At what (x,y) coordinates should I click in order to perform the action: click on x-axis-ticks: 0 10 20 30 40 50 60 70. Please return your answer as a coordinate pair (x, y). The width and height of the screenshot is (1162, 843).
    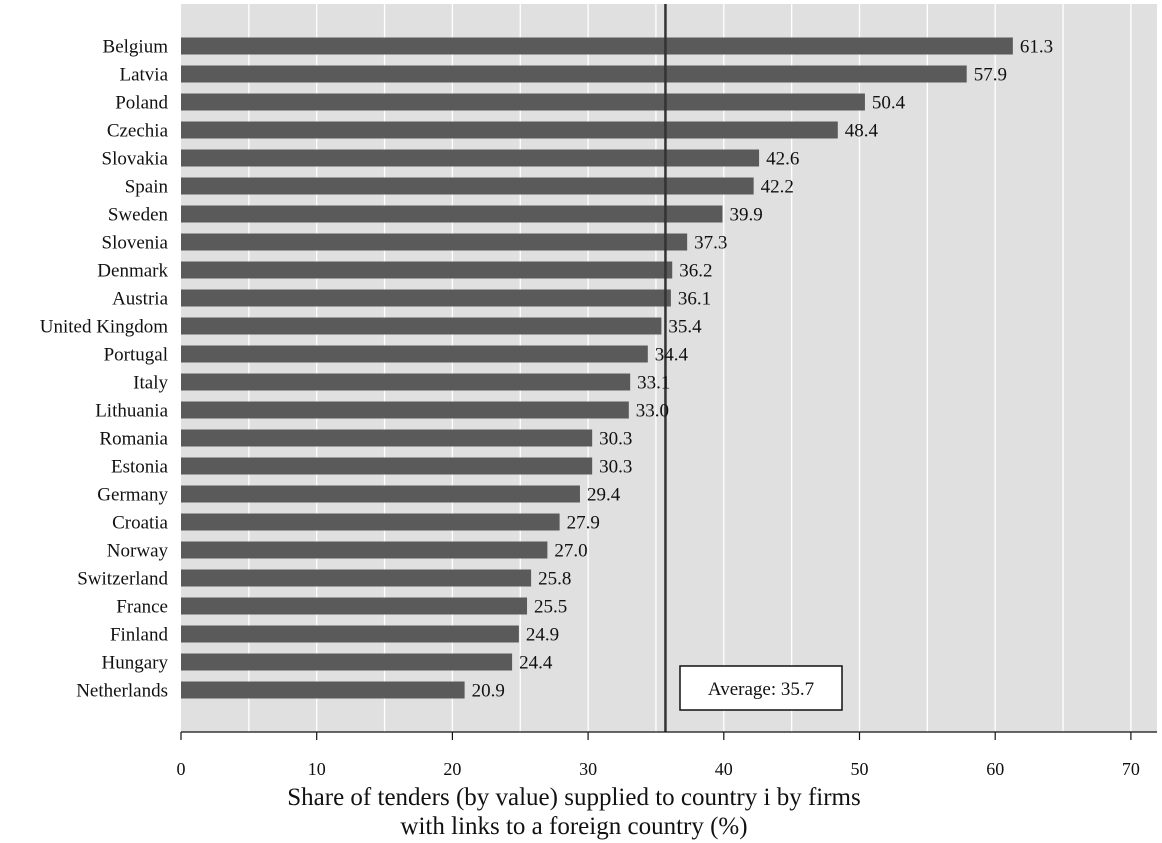
    Looking at the image, I should click on (658, 755).